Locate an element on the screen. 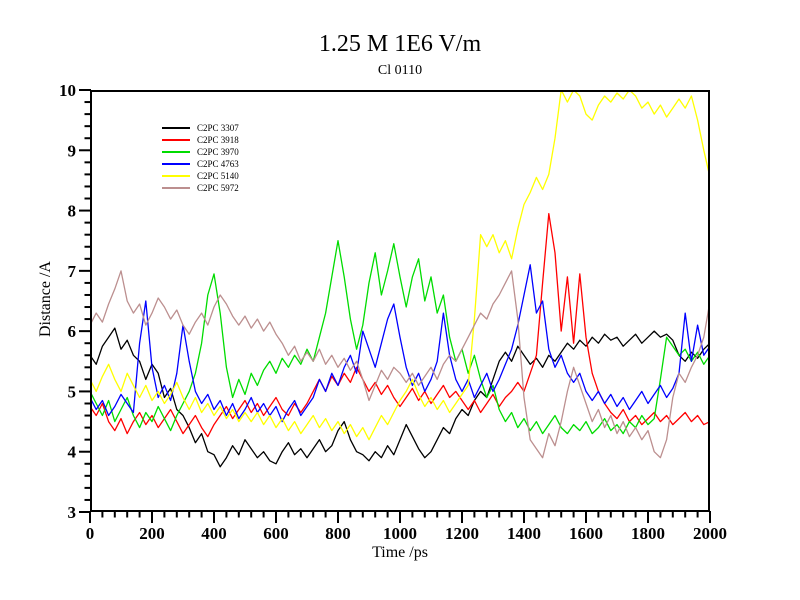 The image size is (800, 600). x-axis-tick-label: 400 is located at coordinates (214, 533).